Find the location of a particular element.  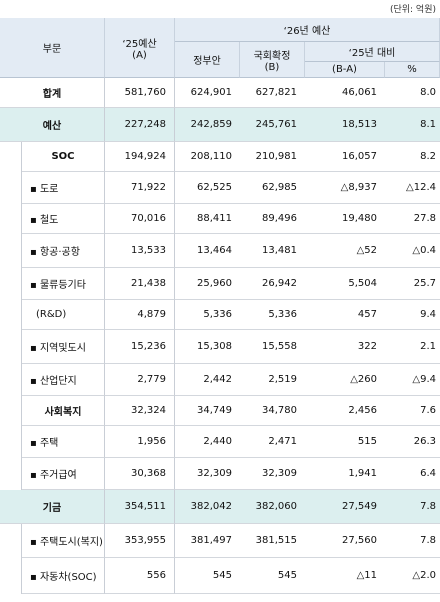

value-text: 515 is located at coordinates (367, 441).